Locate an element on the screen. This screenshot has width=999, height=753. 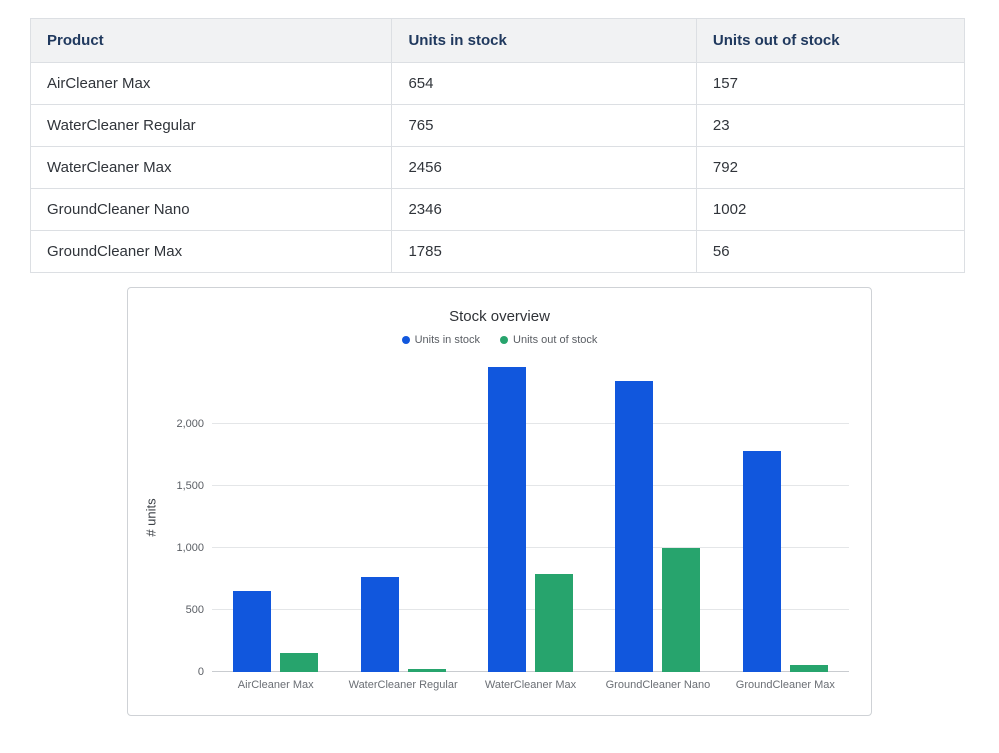
table-cell-product: GroundCleaner Max is located at coordinates (211, 251).